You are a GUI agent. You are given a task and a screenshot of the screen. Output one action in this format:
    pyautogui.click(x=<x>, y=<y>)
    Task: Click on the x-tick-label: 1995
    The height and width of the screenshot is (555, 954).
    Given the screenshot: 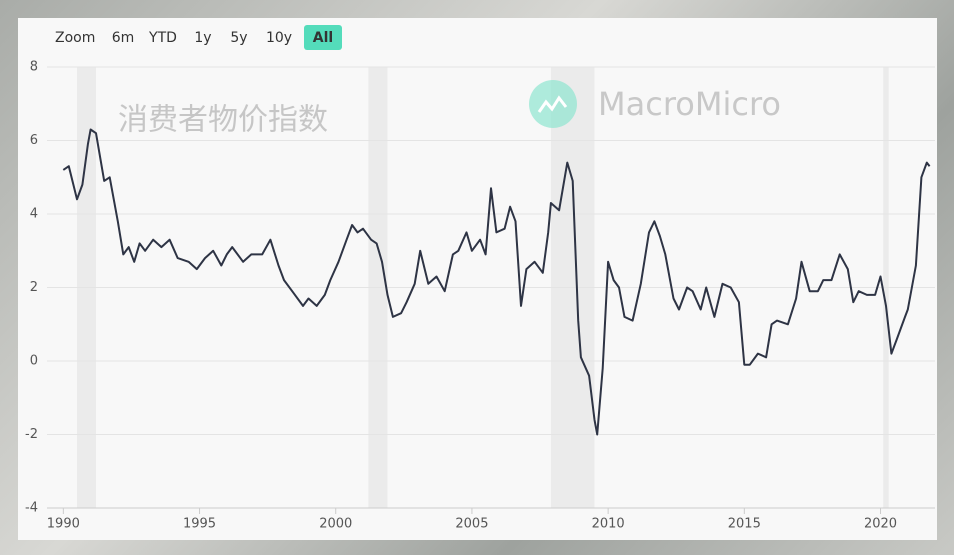 What is the action you would take?
    pyautogui.click(x=199, y=524)
    